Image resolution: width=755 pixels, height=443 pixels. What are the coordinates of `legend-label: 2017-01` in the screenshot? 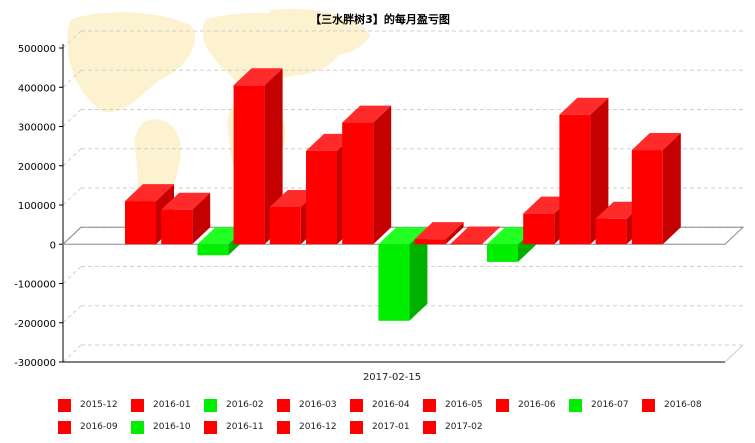 It's located at (391, 427).